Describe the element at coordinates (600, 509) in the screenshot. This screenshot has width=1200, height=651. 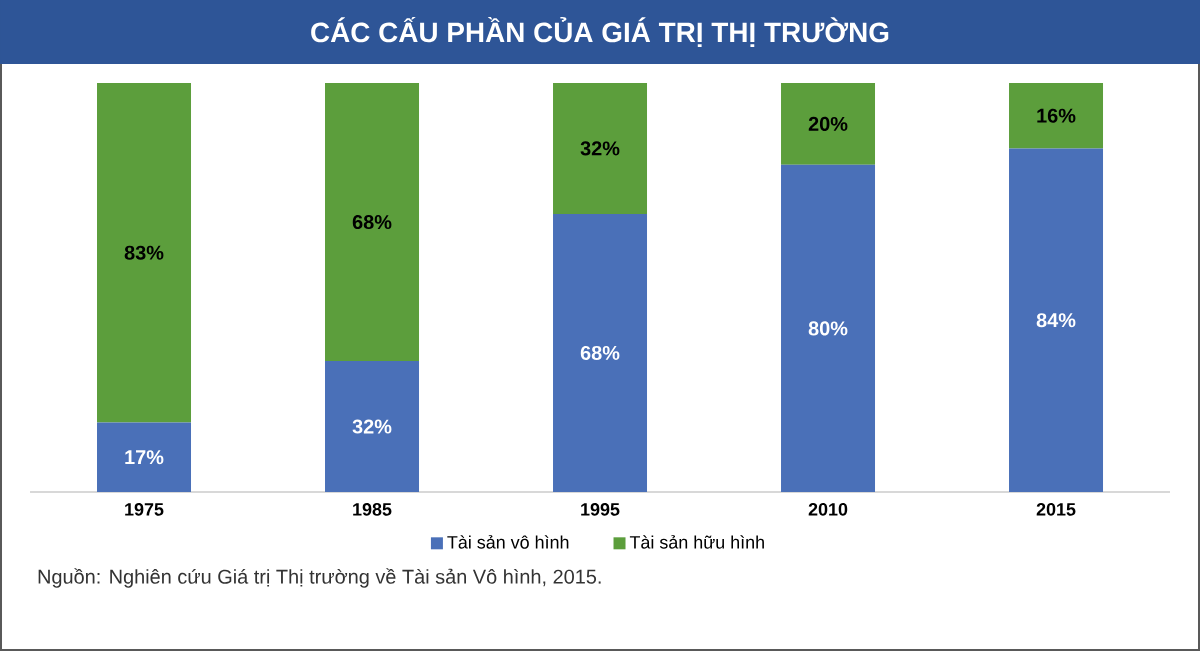
I see `x-tick-label: 1995` at that location.